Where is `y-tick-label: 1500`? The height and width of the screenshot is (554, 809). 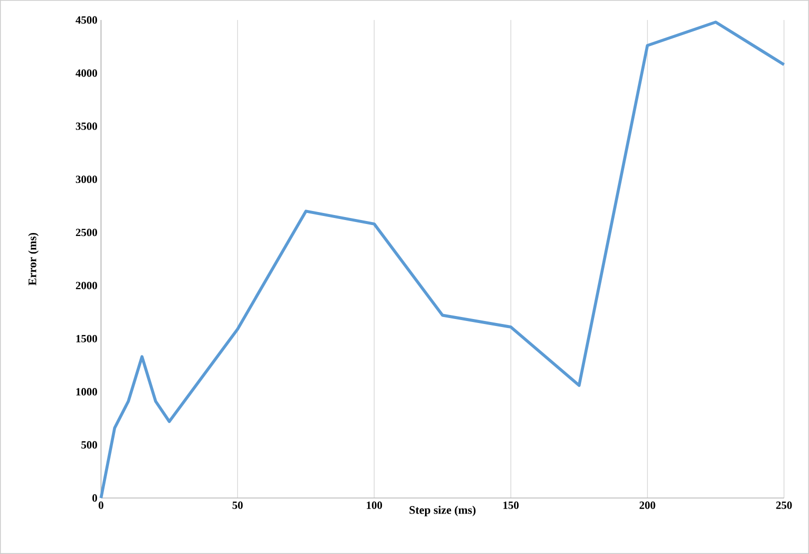
y-tick-label: 1500 is located at coordinates (87, 338).